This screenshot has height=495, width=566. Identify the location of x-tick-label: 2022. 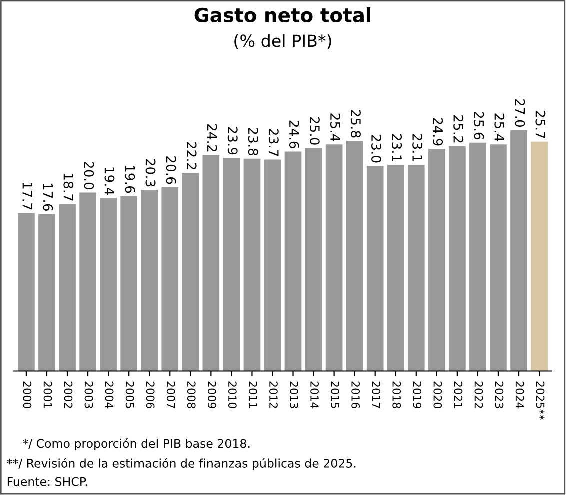
(479, 395).